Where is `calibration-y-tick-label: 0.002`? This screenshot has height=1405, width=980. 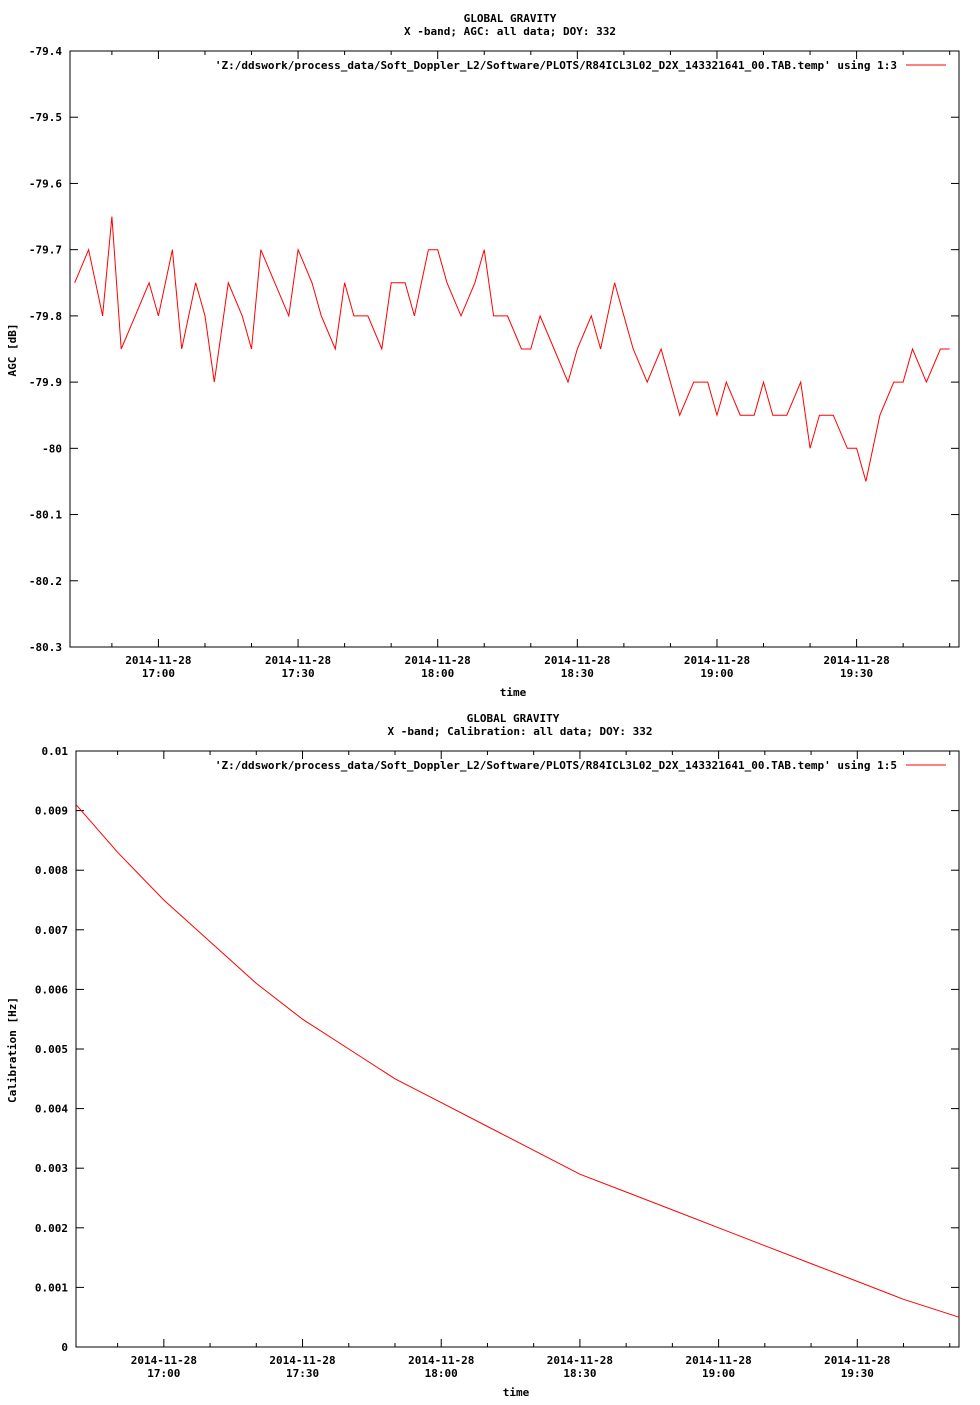 calibration-y-tick-label: 0.002 is located at coordinates (51, 1228).